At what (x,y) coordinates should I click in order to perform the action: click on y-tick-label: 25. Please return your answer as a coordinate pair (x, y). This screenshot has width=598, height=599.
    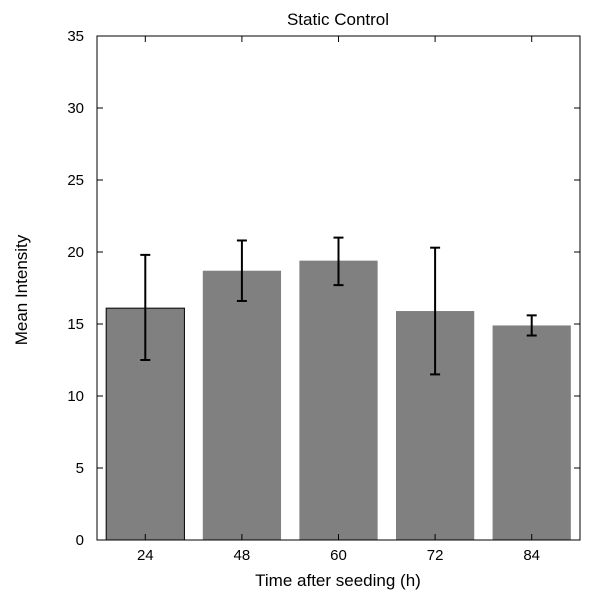
    Looking at the image, I should click on (75, 180).